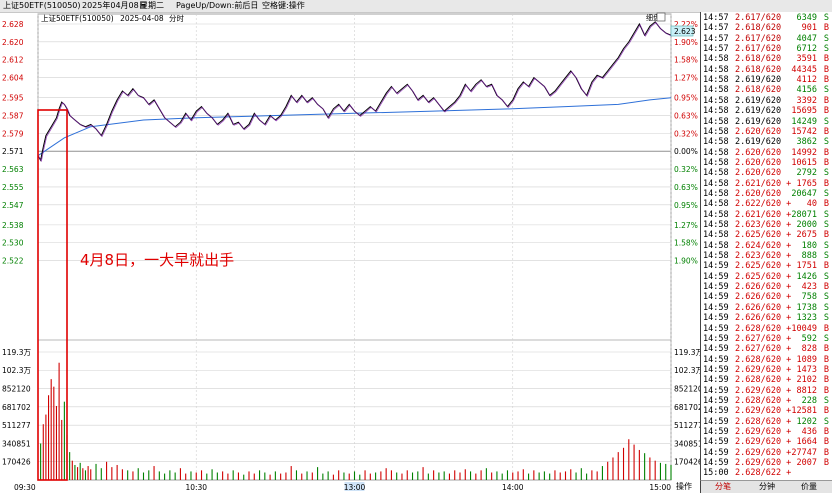 This screenshot has height=493, width=832. What do you see at coordinates (283, 5) in the screenshot?
I see `space-hint: 空格键:操作` at bounding box center [283, 5].